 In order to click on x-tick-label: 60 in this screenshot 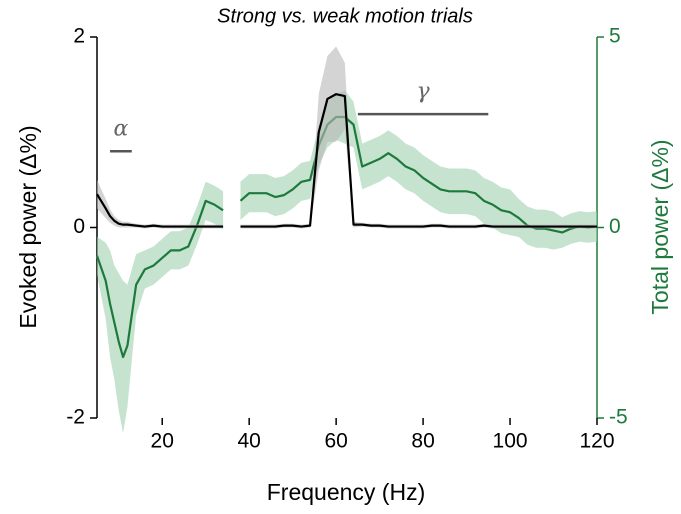, I will do `click(335, 441)`.